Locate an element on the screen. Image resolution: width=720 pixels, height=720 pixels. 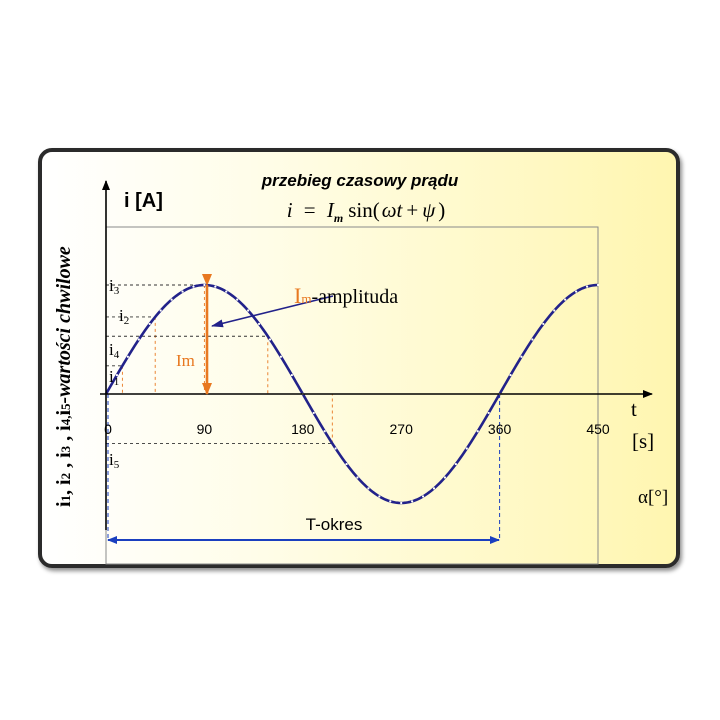
label-i5: i5 is located at coordinates (114, 460).